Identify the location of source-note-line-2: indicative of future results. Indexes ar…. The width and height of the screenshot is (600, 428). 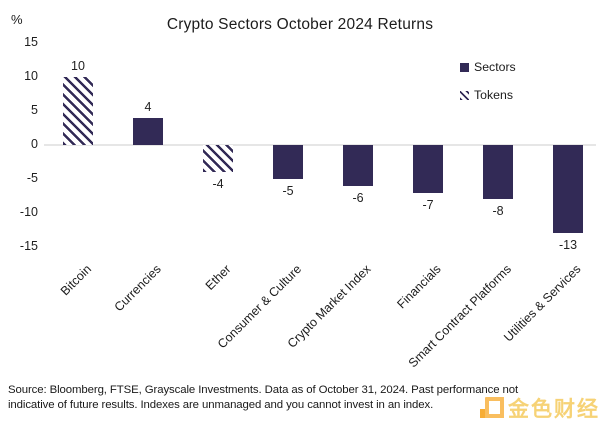
(221, 405).